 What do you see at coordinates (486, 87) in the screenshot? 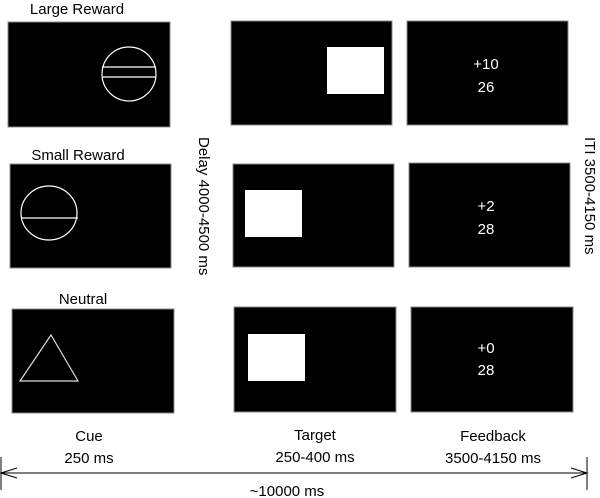
I see `feedback-total: 26` at bounding box center [486, 87].